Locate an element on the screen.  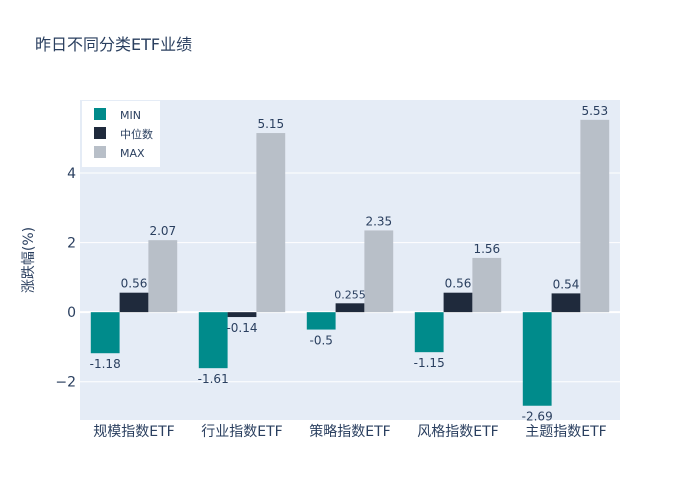
data-label: -1.61 is located at coordinates (213, 379).